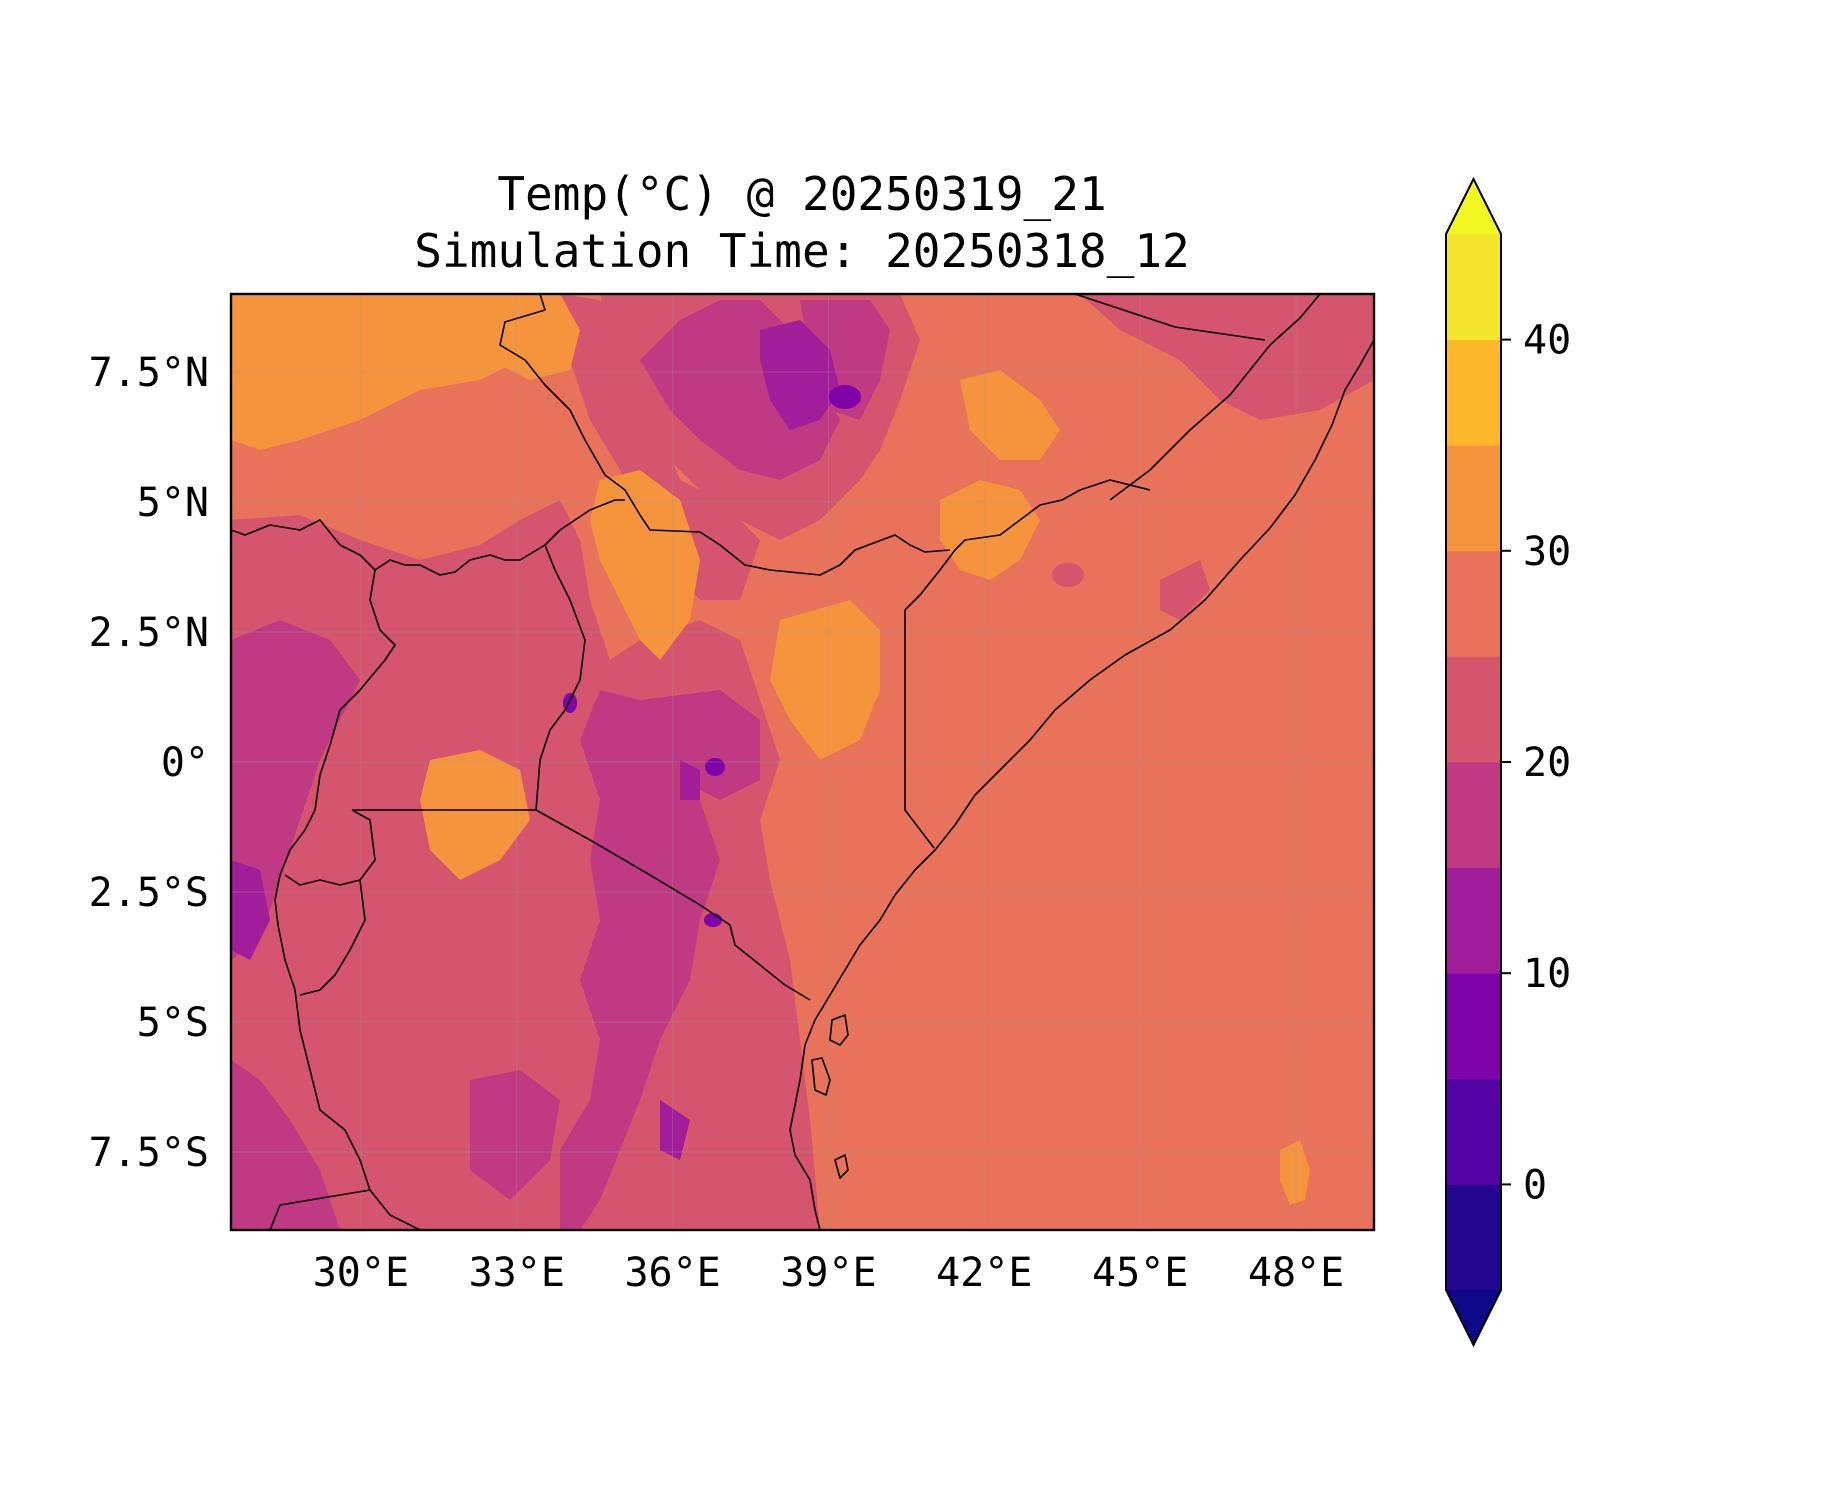 This screenshot has height=1500, width=1833. What do you see at coordinates (149, 633) in the screenshot?
I see `y-tick-label: 2.5°N` at bounding box center [149, 633].